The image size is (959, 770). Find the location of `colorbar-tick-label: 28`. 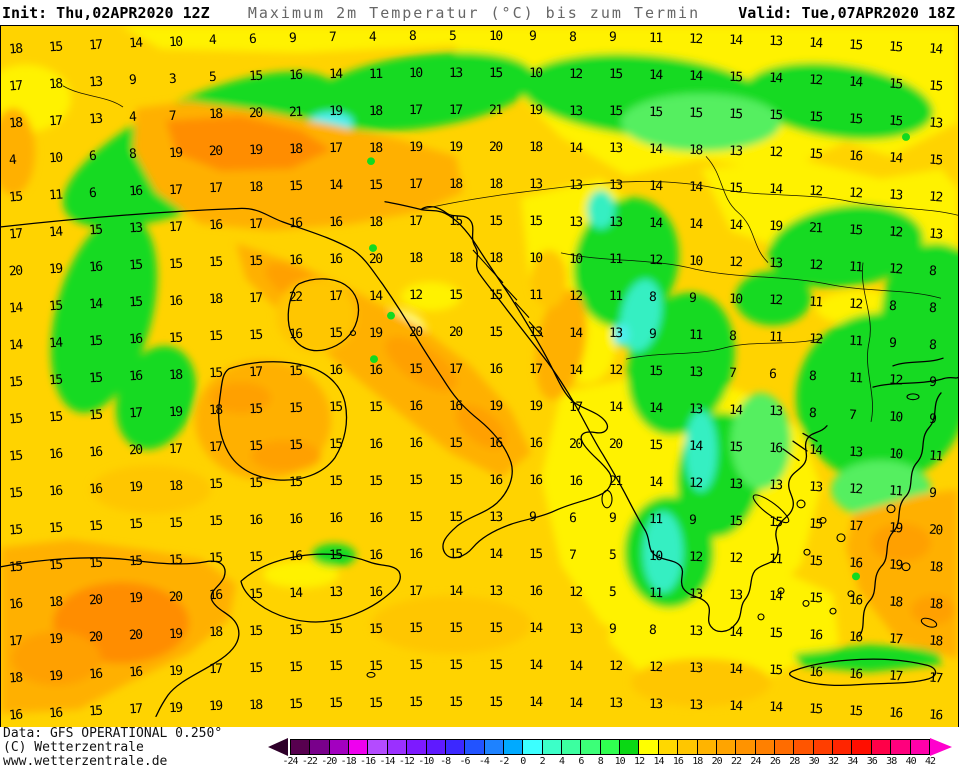

colorbar-tick-label: 28 is located at coordinates (794, 761).